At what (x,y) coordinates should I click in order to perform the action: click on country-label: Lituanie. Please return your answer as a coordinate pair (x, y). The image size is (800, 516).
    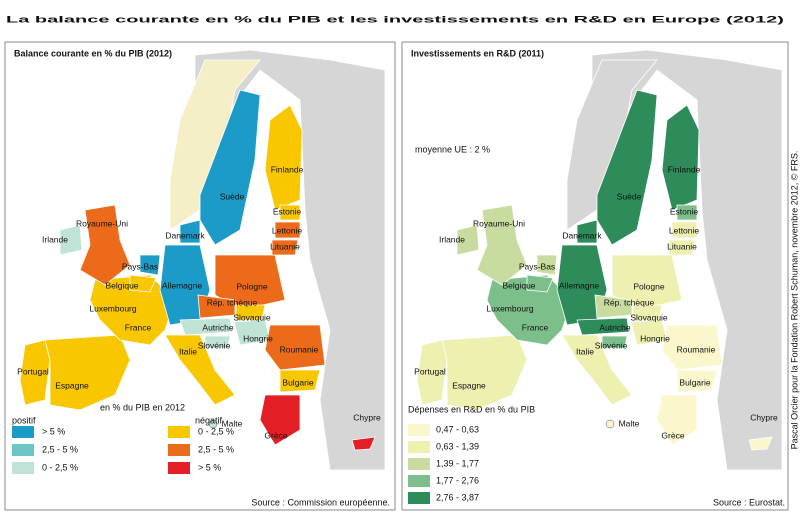
    Looking at the image, I should click on (682, 246).